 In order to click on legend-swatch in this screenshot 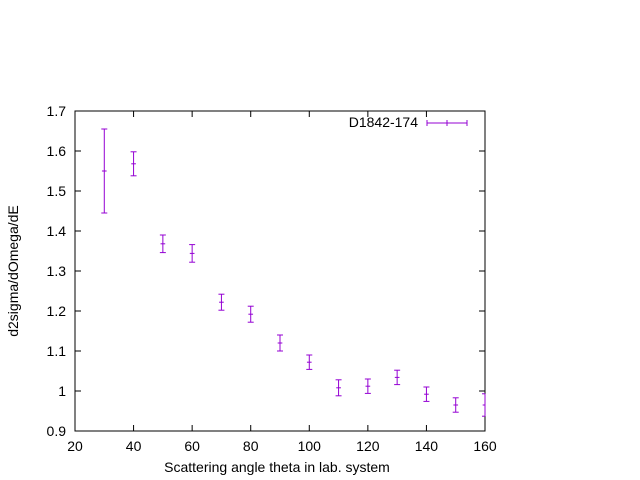, I will do `click(447, 123)`.